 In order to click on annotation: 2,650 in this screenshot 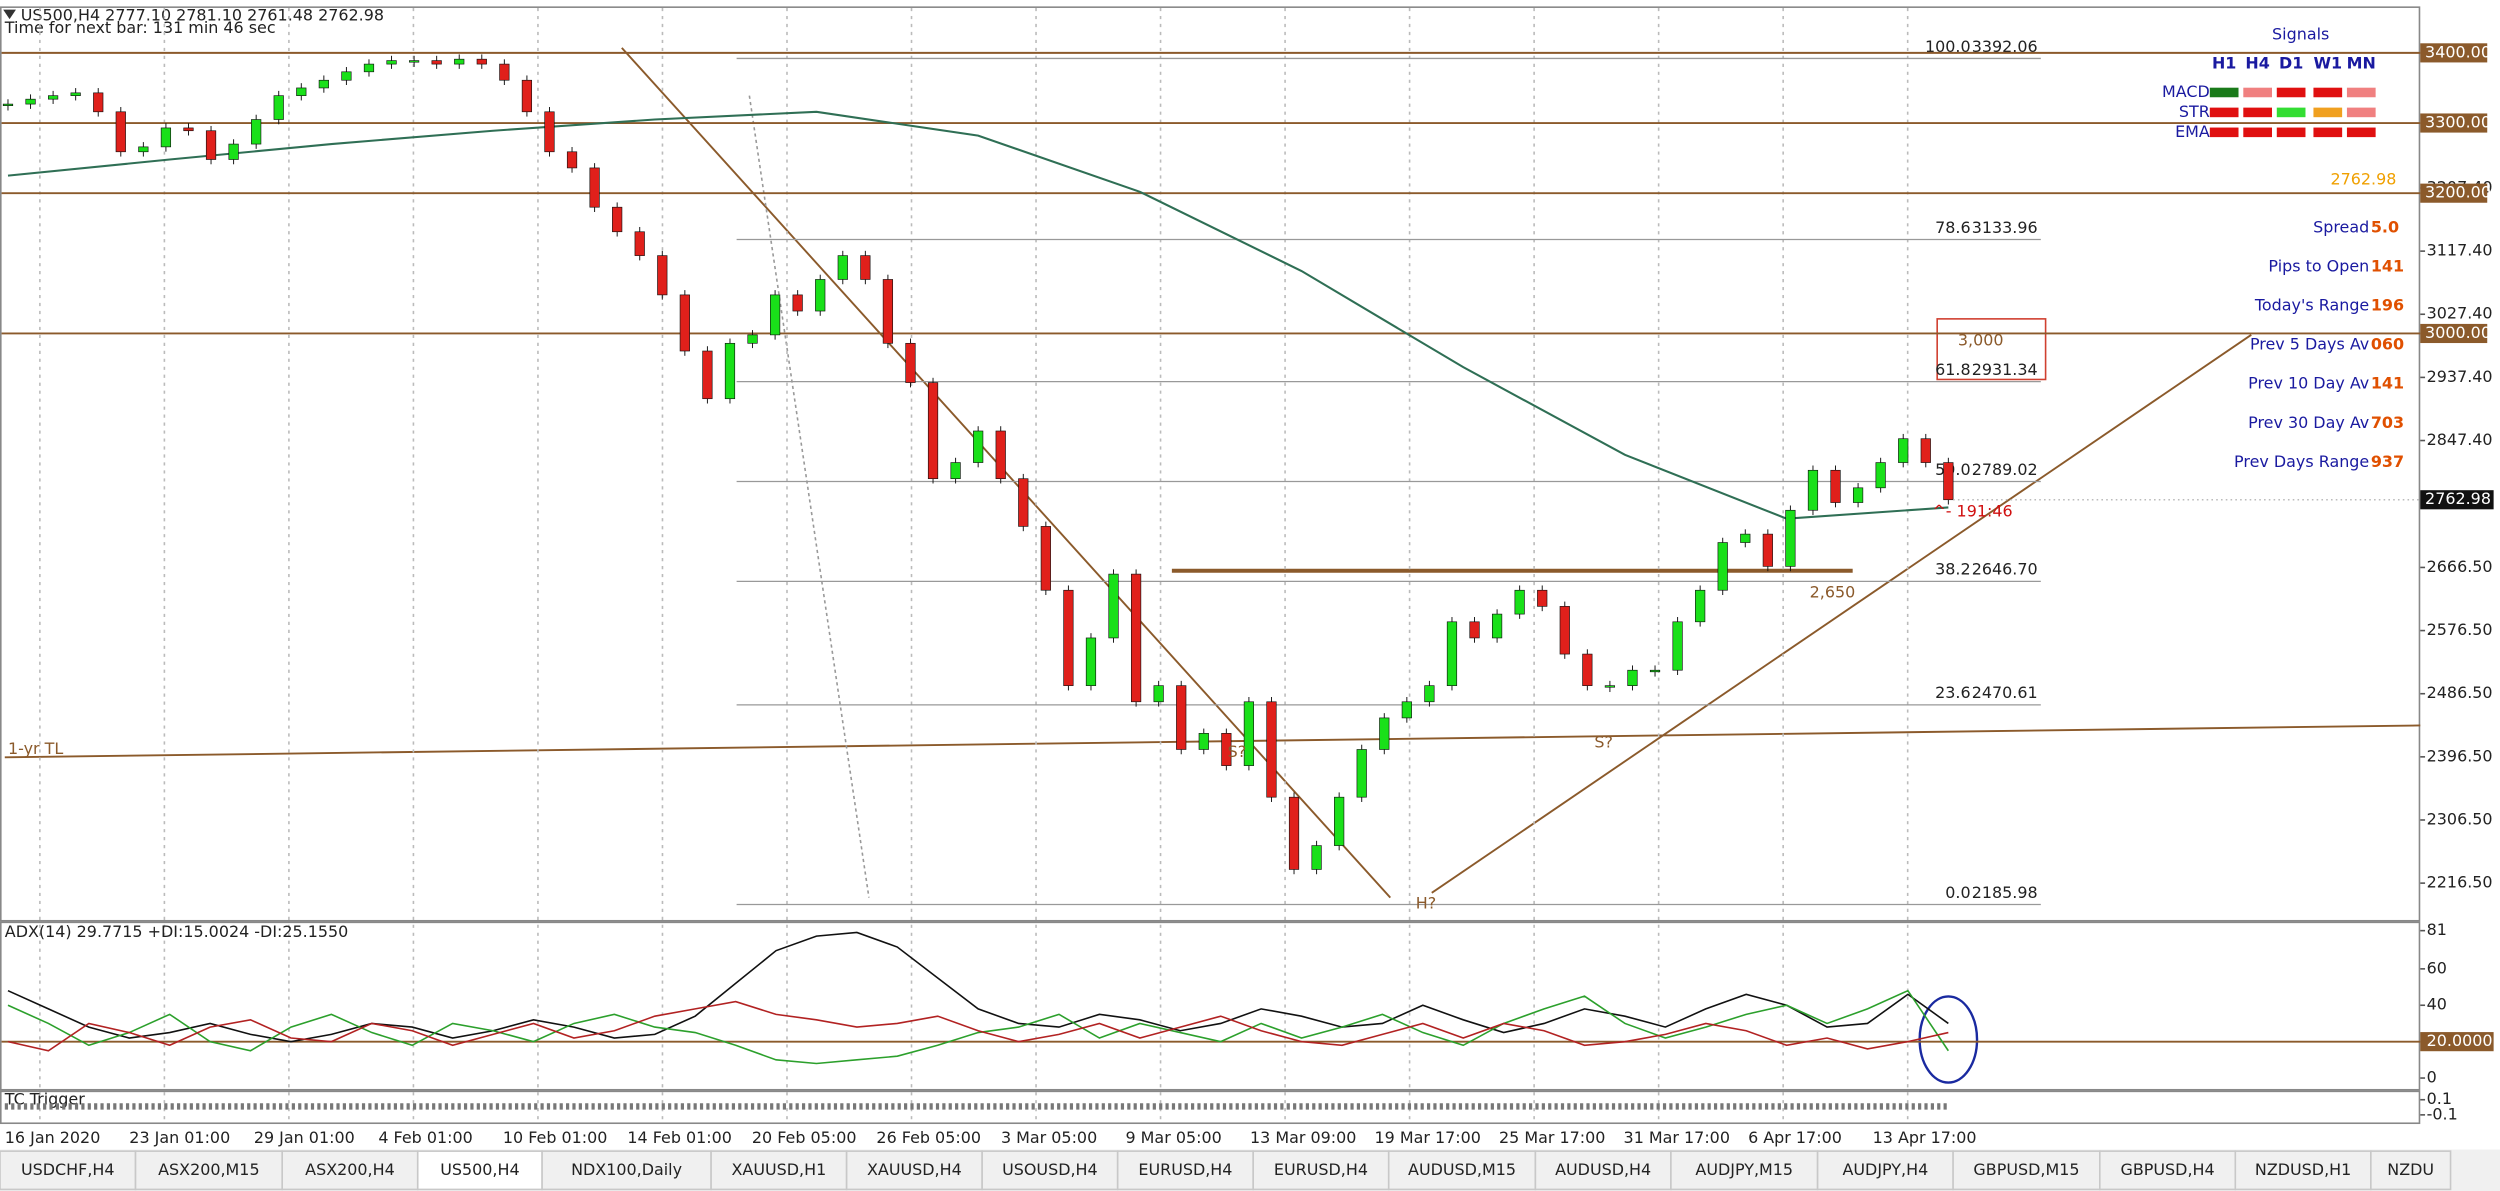, I will do `click(1833, 592)`.